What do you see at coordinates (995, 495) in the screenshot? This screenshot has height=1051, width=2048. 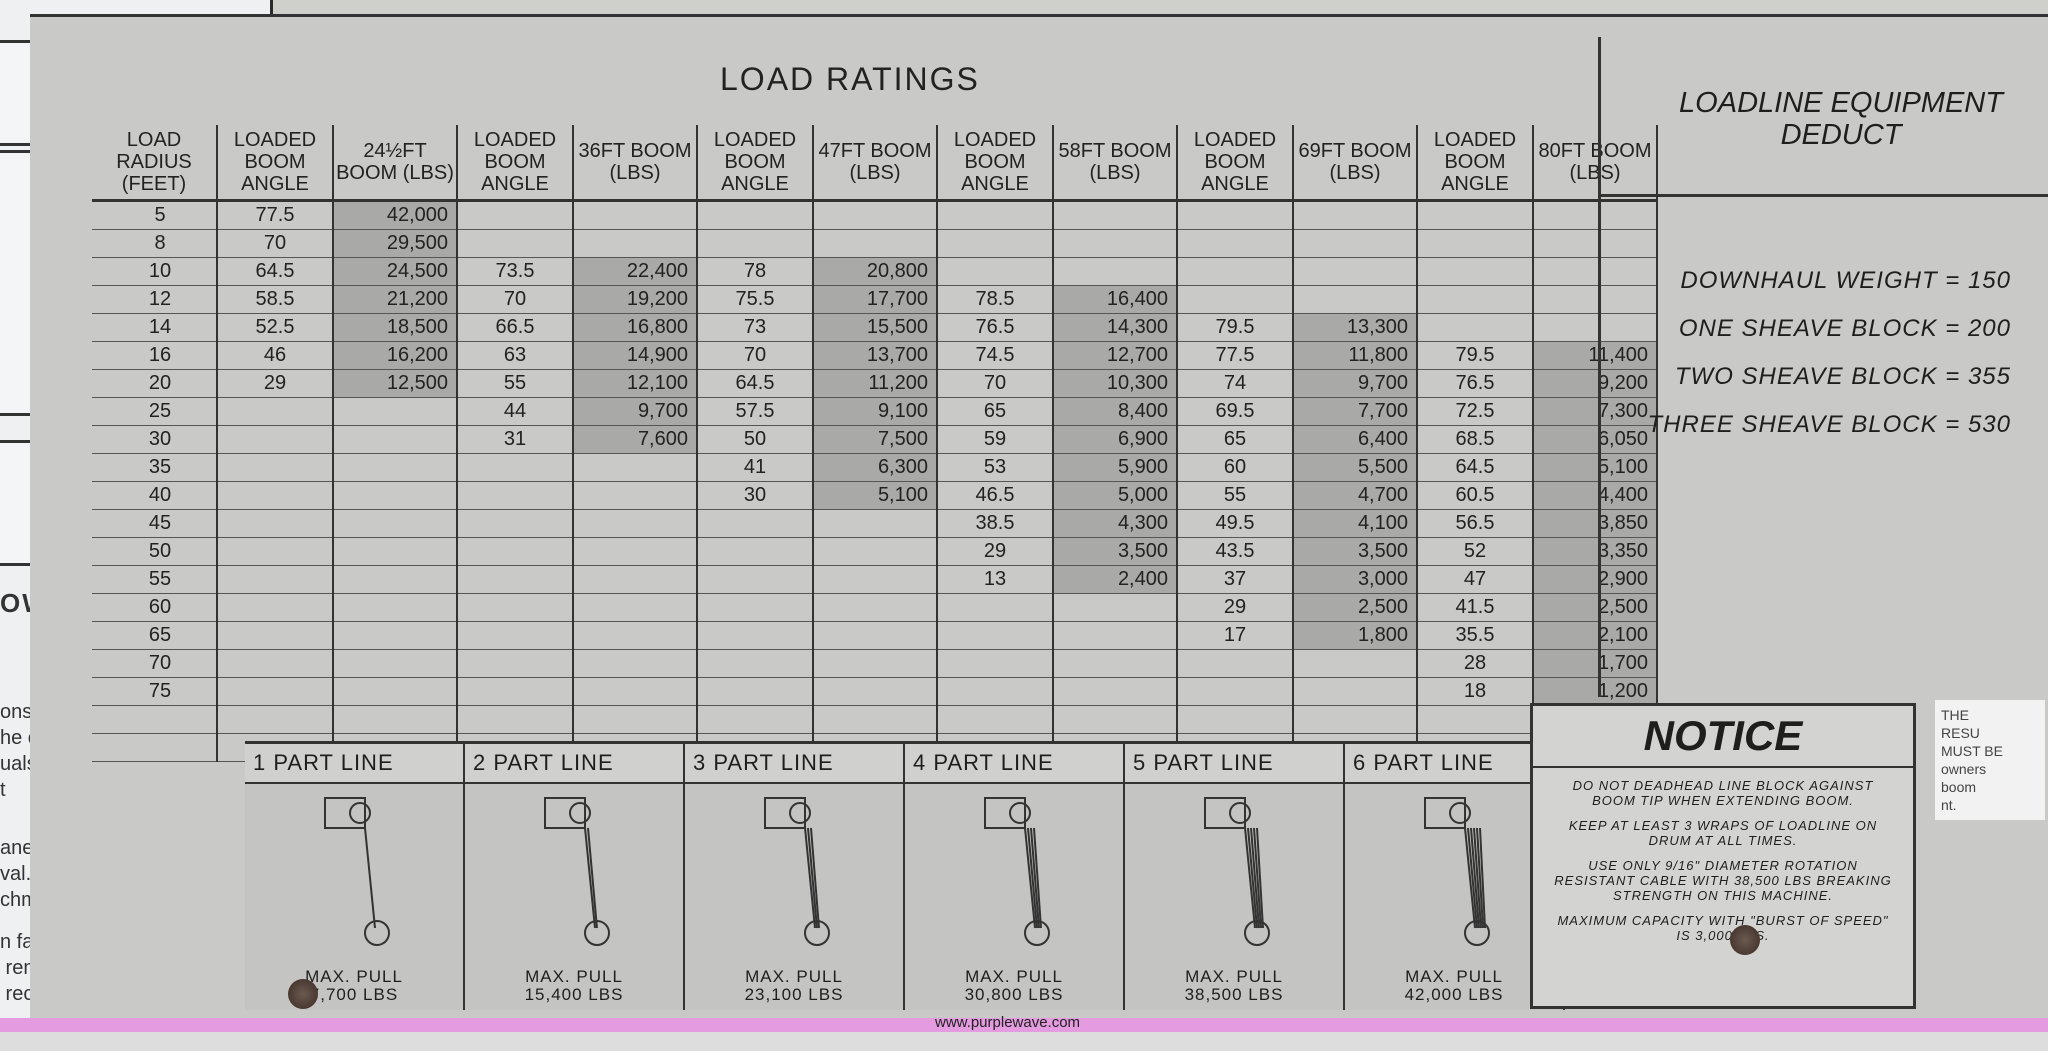 I see `boom-angle-cell: 46.5` at bounding box center [995, 495].